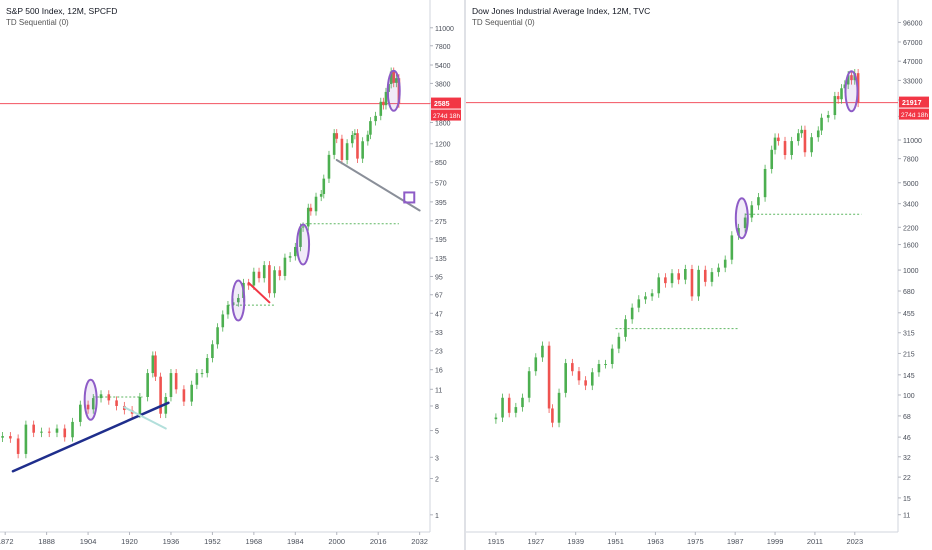 This screenshot has height=550, width=932. Describe the element at coordinates (439, 314) in the screenshot. I see `y-tick-label: 47` at that location.